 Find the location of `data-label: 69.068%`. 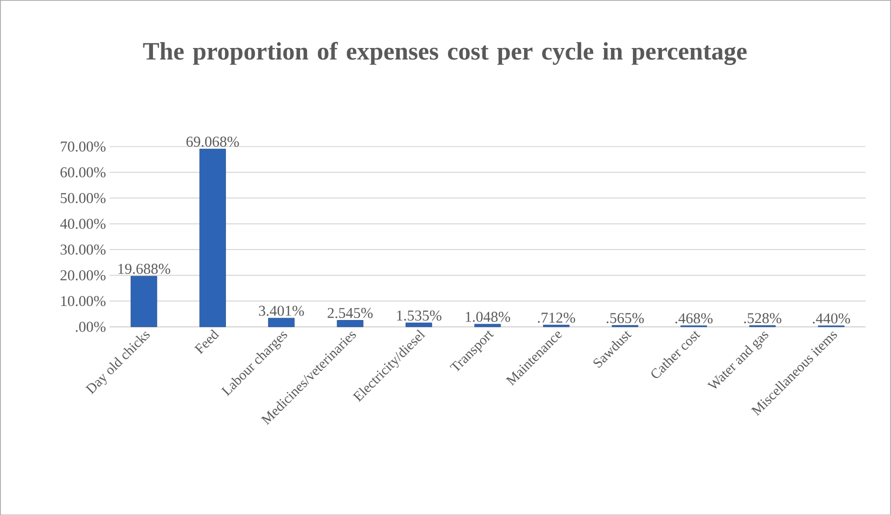

data-label: 69.068% is located at coordinates (212, 141).